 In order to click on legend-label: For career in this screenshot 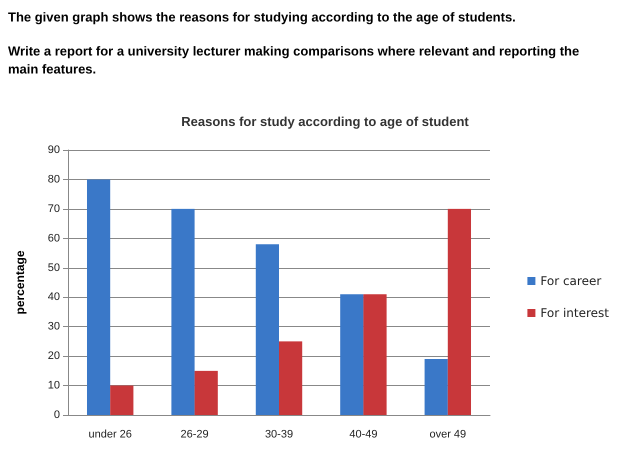, I will do `click(571, 281)`.